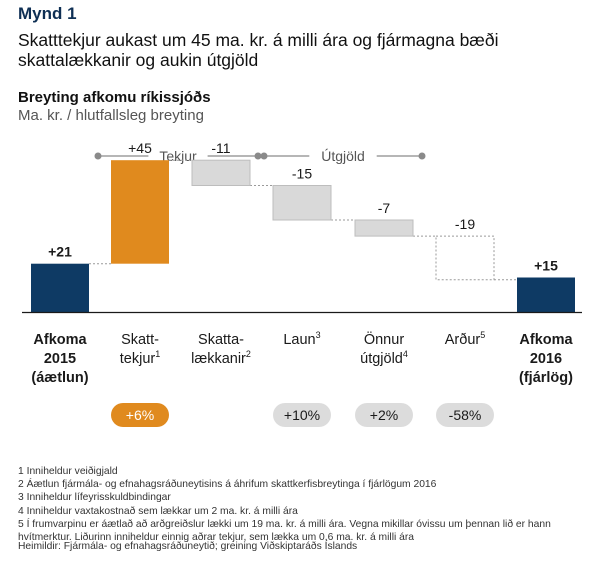 The width and height of the screenshot is (600, 562). I want to click on category-label-3-line-2: lækkanir2, so click(221, 358).